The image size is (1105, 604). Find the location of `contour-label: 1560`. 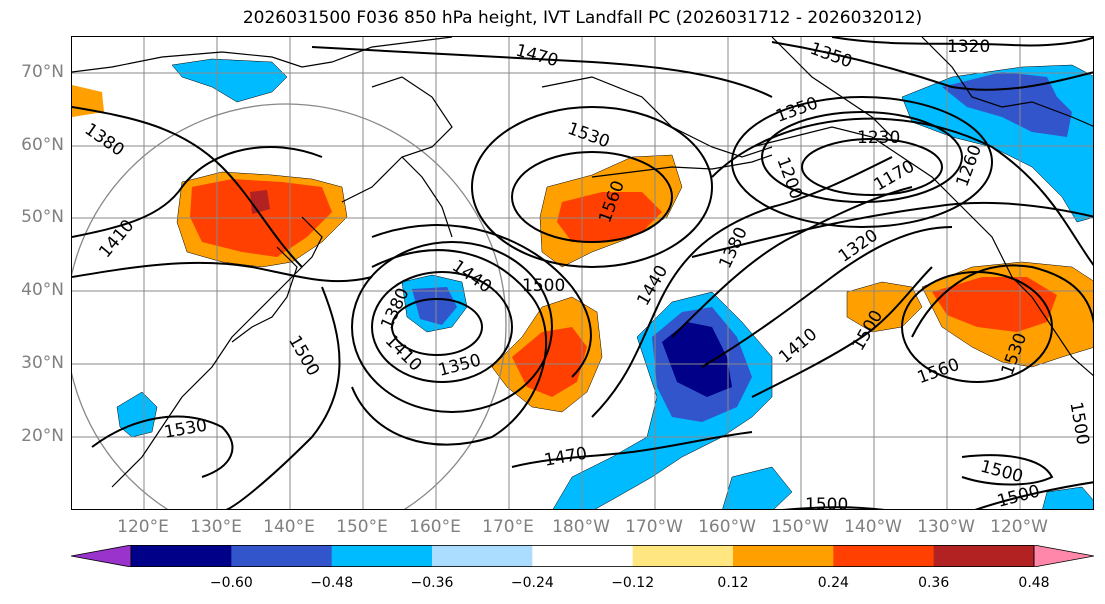

contour-label: 1560 is located at coordinates (938, 372).